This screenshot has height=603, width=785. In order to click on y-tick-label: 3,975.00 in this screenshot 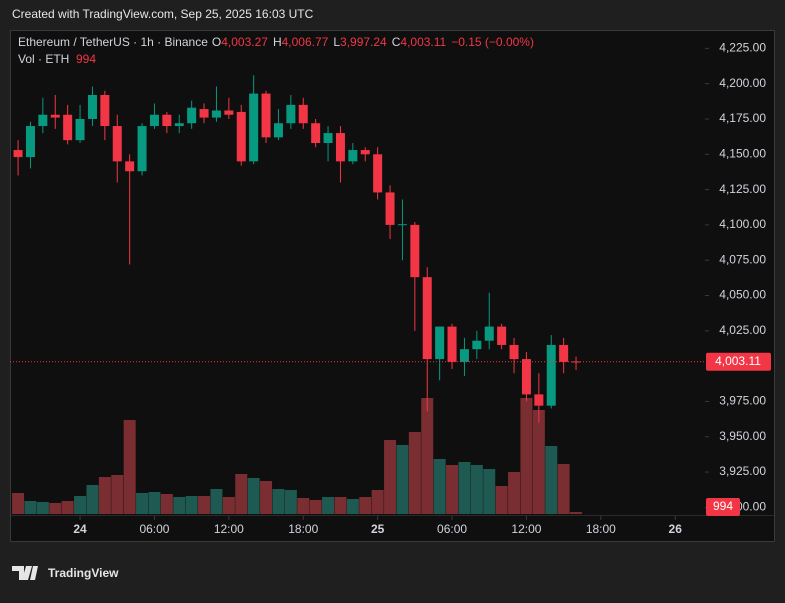, I will do `click(742, 401)`.